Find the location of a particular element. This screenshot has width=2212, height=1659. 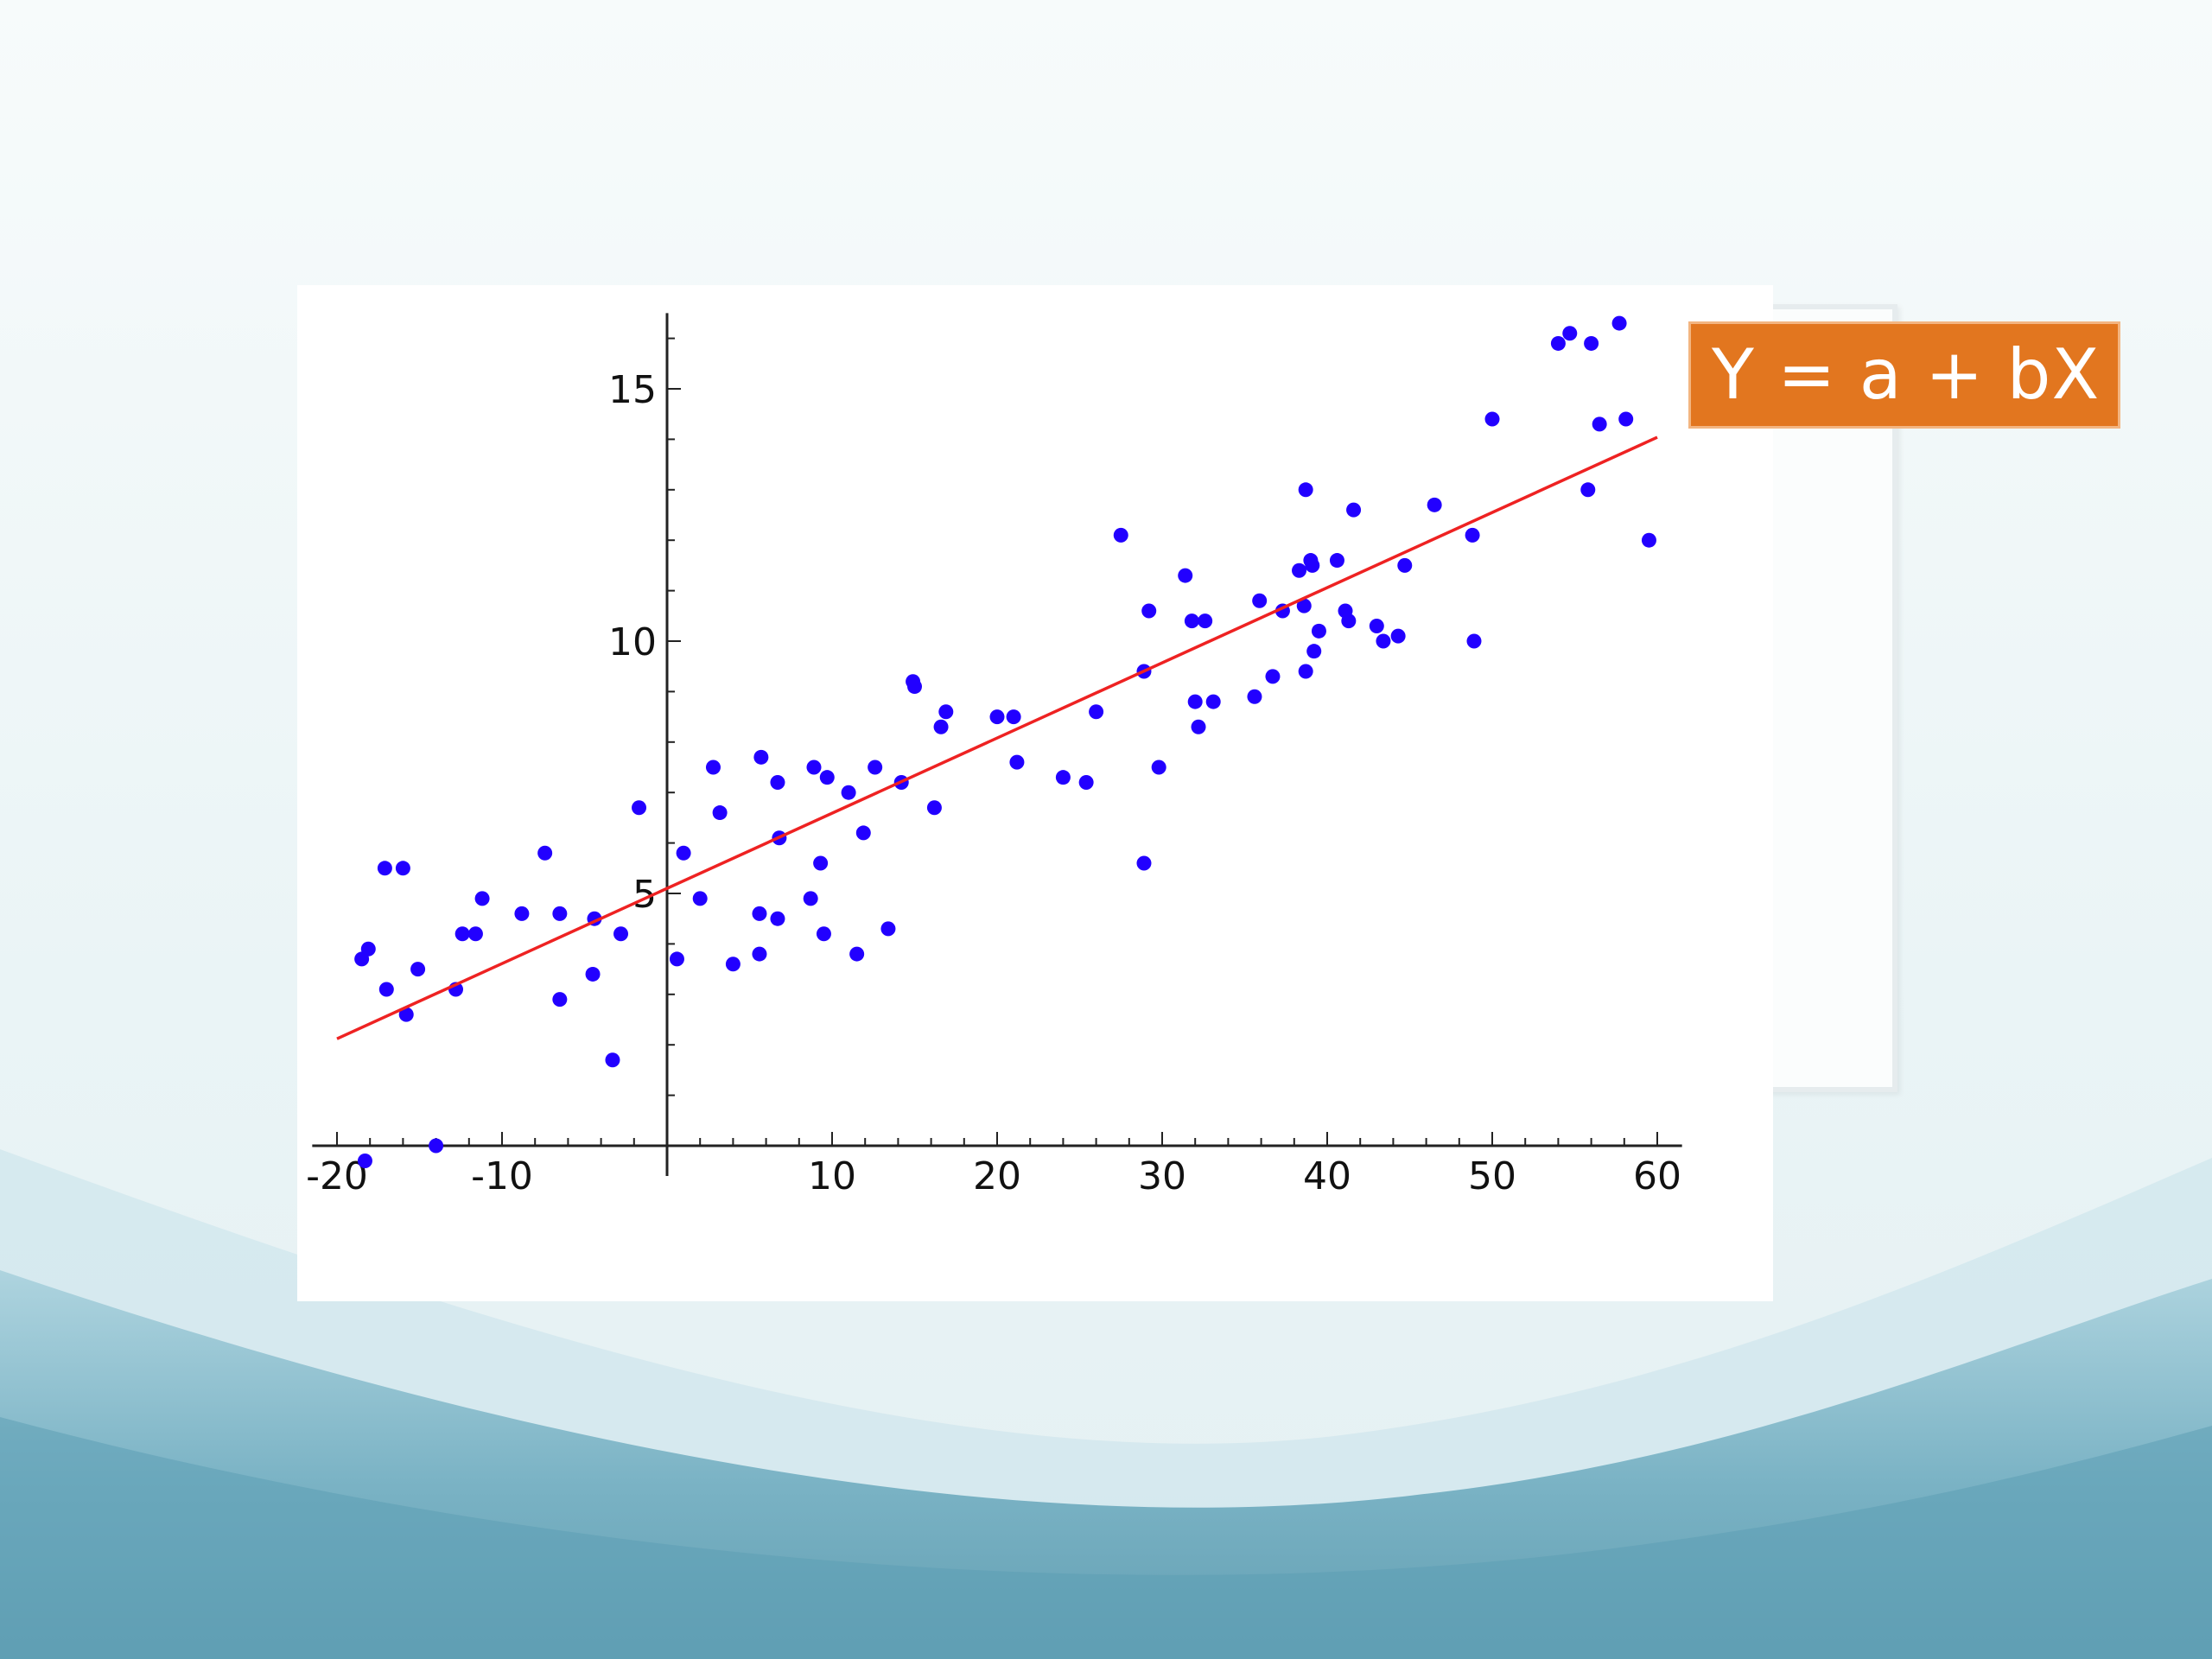

y-ticks is located at coordinates (674, 716).